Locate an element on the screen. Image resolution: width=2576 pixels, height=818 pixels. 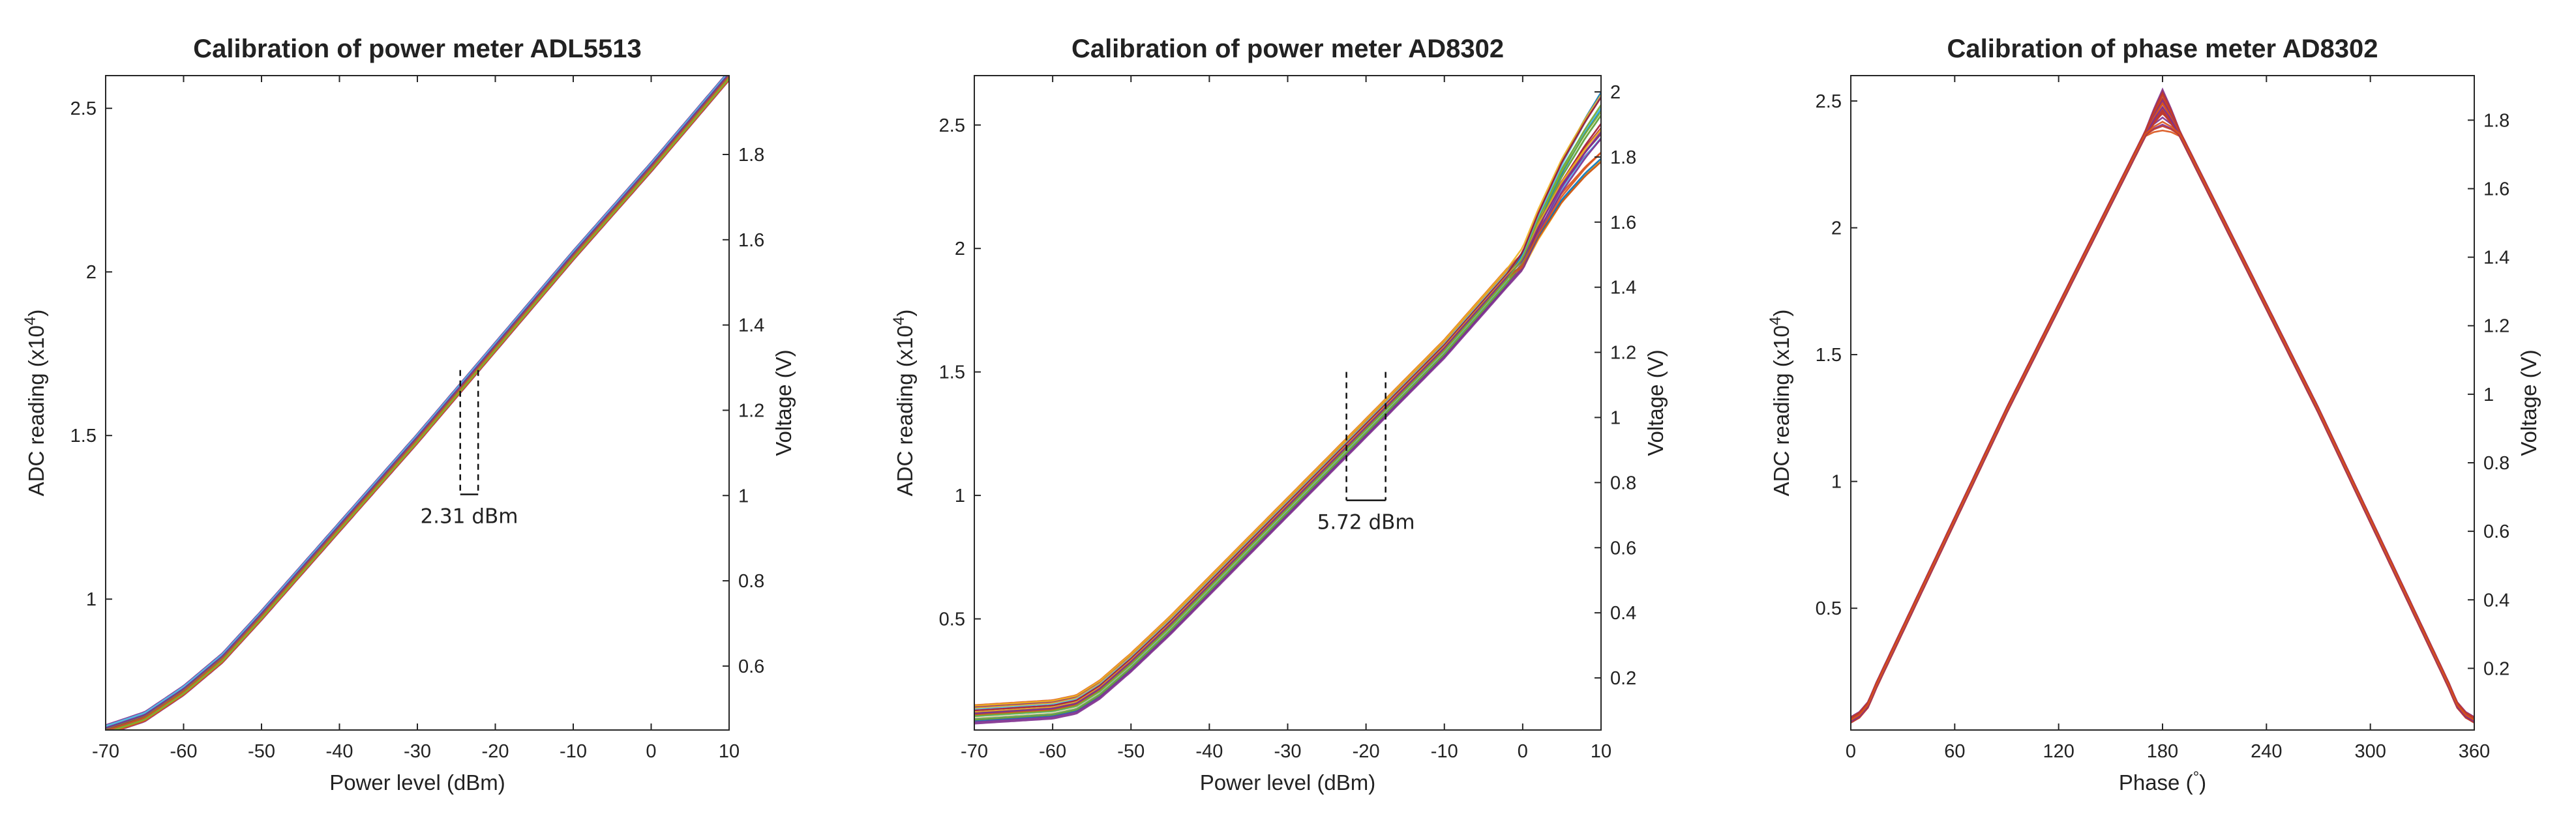
x-tick-label: -70 is located at coordinates (974, 752).